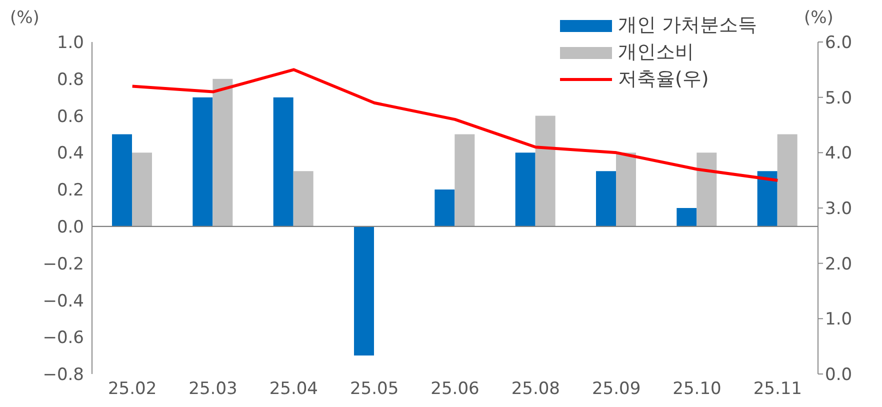  What do you see at coordinates (663, 79) in the screenshot?
I see `legend-label: 저축율(우)` at bounding box center [663, 79].